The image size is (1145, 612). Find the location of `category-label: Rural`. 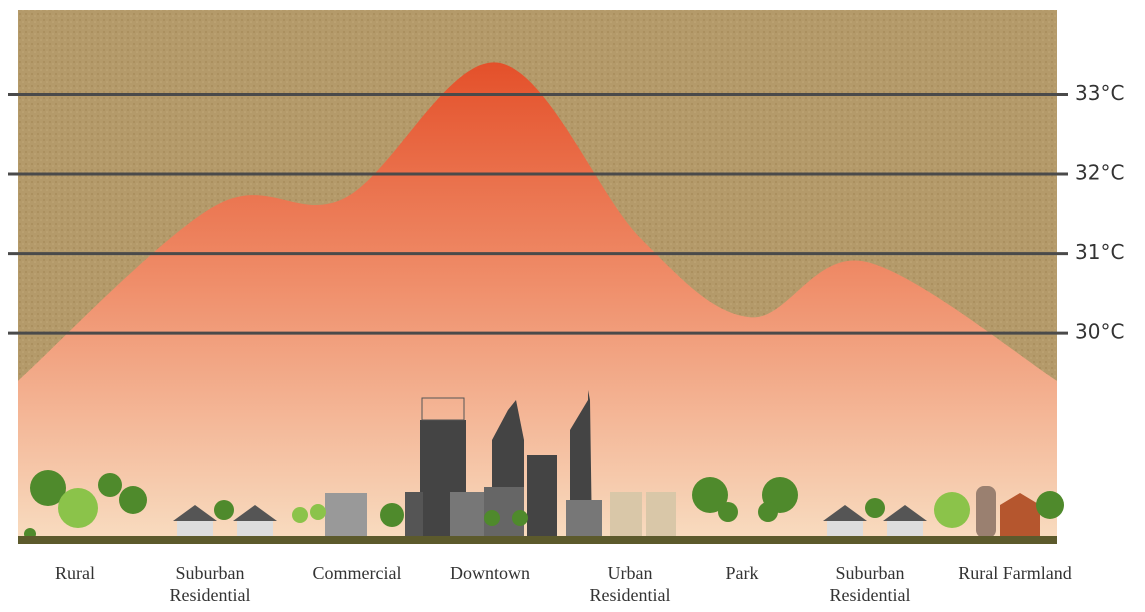

category-label: Rural is located at coordinates (75, 573).